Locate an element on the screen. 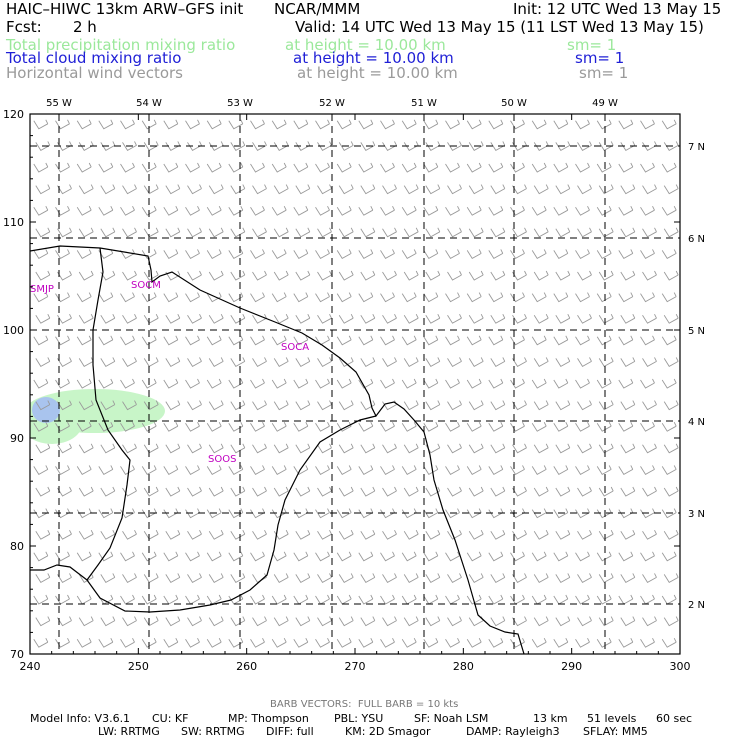 This screenshot has width=740, height=740. forecast-label: Fcst: is located at coordinates (24, 27).